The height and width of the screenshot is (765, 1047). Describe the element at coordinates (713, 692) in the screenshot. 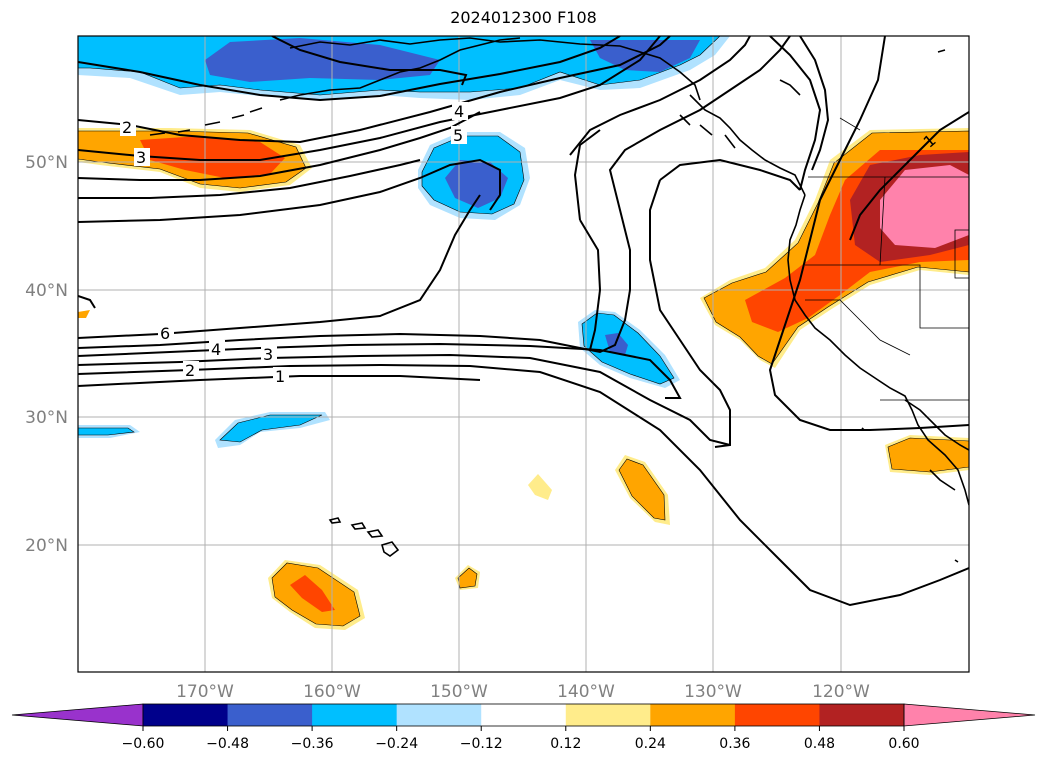

I see `lon-label: 130°W` at that location.